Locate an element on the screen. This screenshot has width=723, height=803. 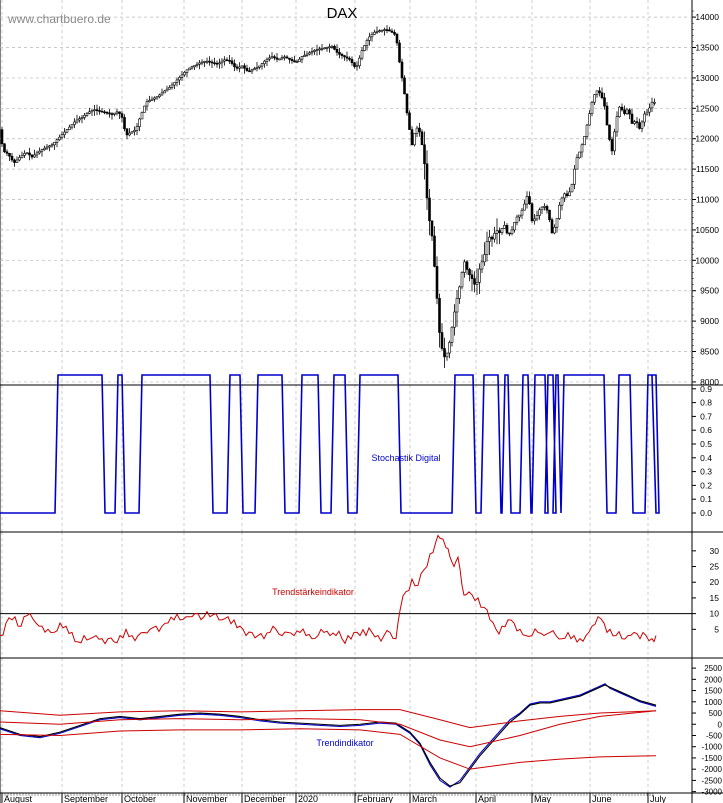
x-month-label: October is located at coordinates (140, 798).